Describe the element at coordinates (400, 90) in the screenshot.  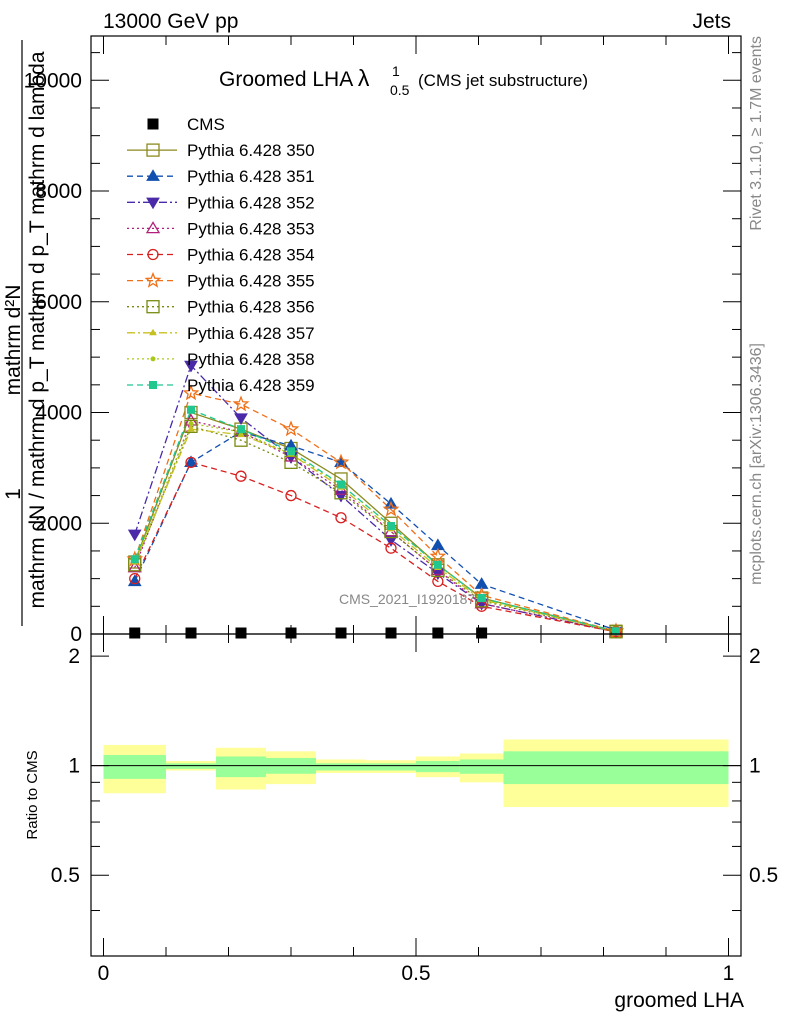
I see `title-sub: 0.5` at that location.